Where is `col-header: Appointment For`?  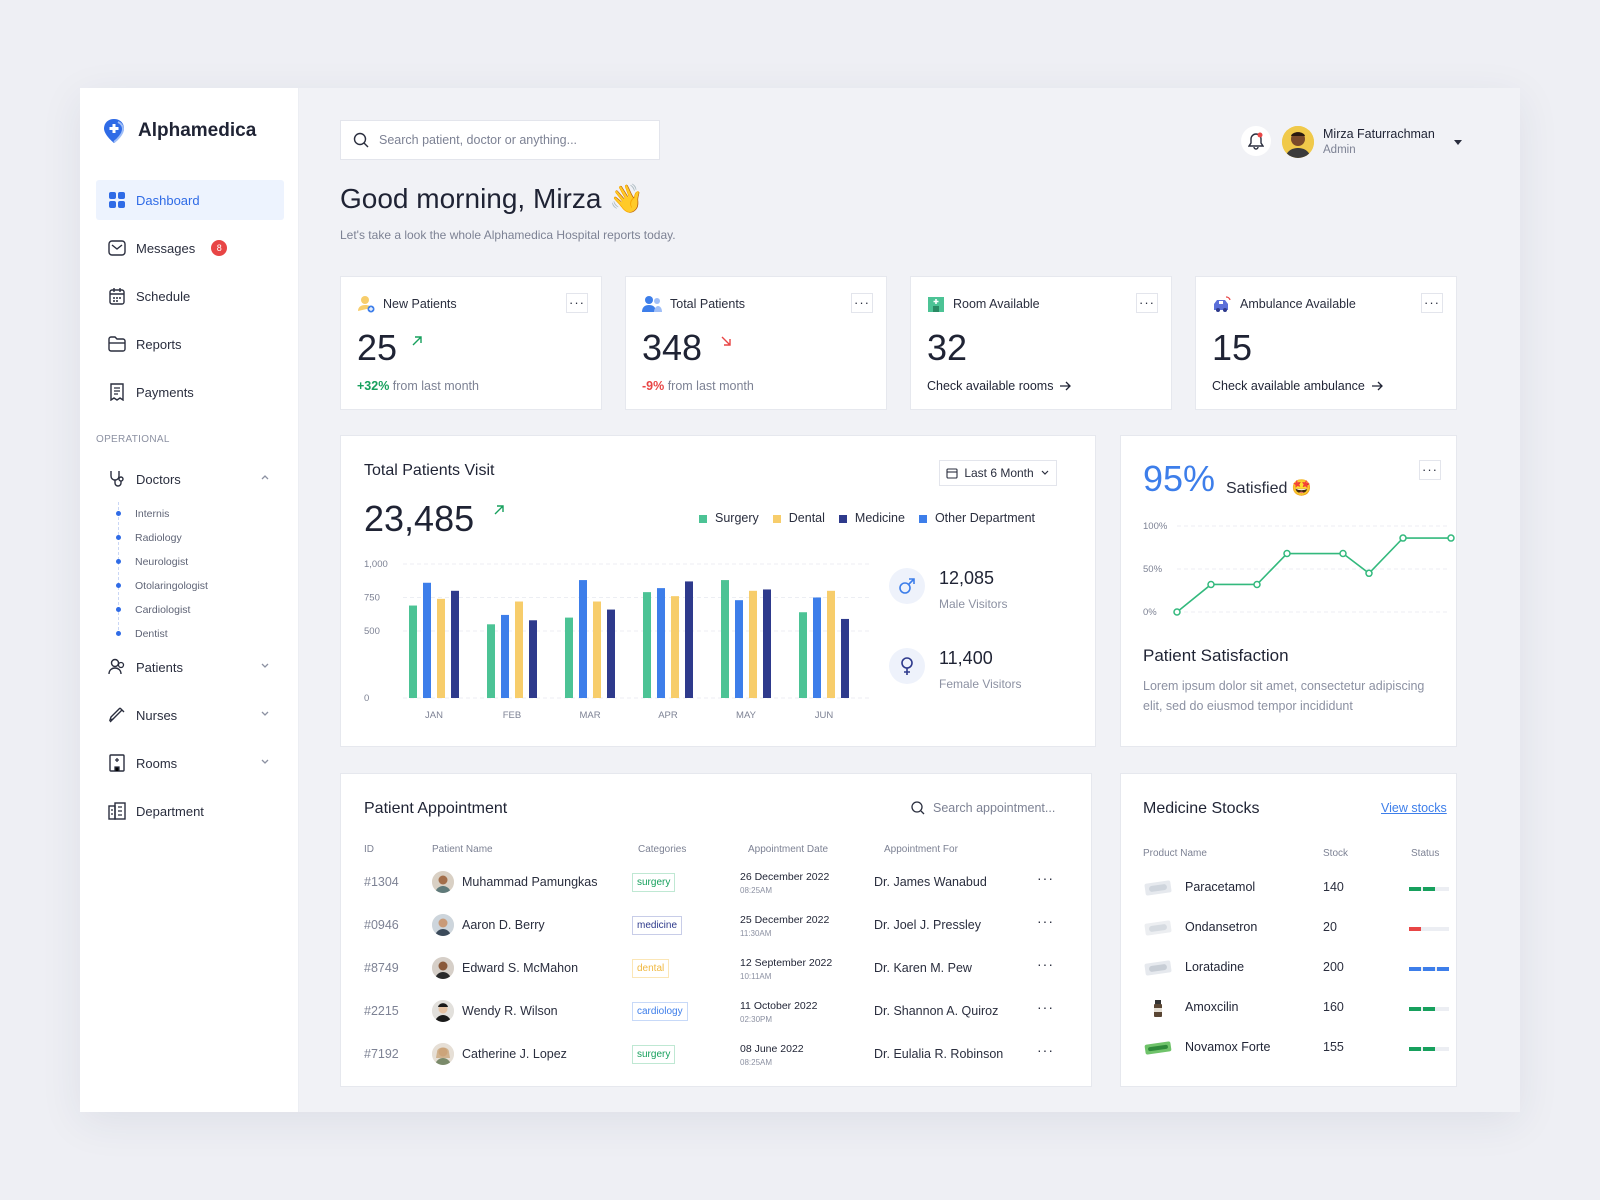 col-header: Appointment For is located at coordinates (921, 849).